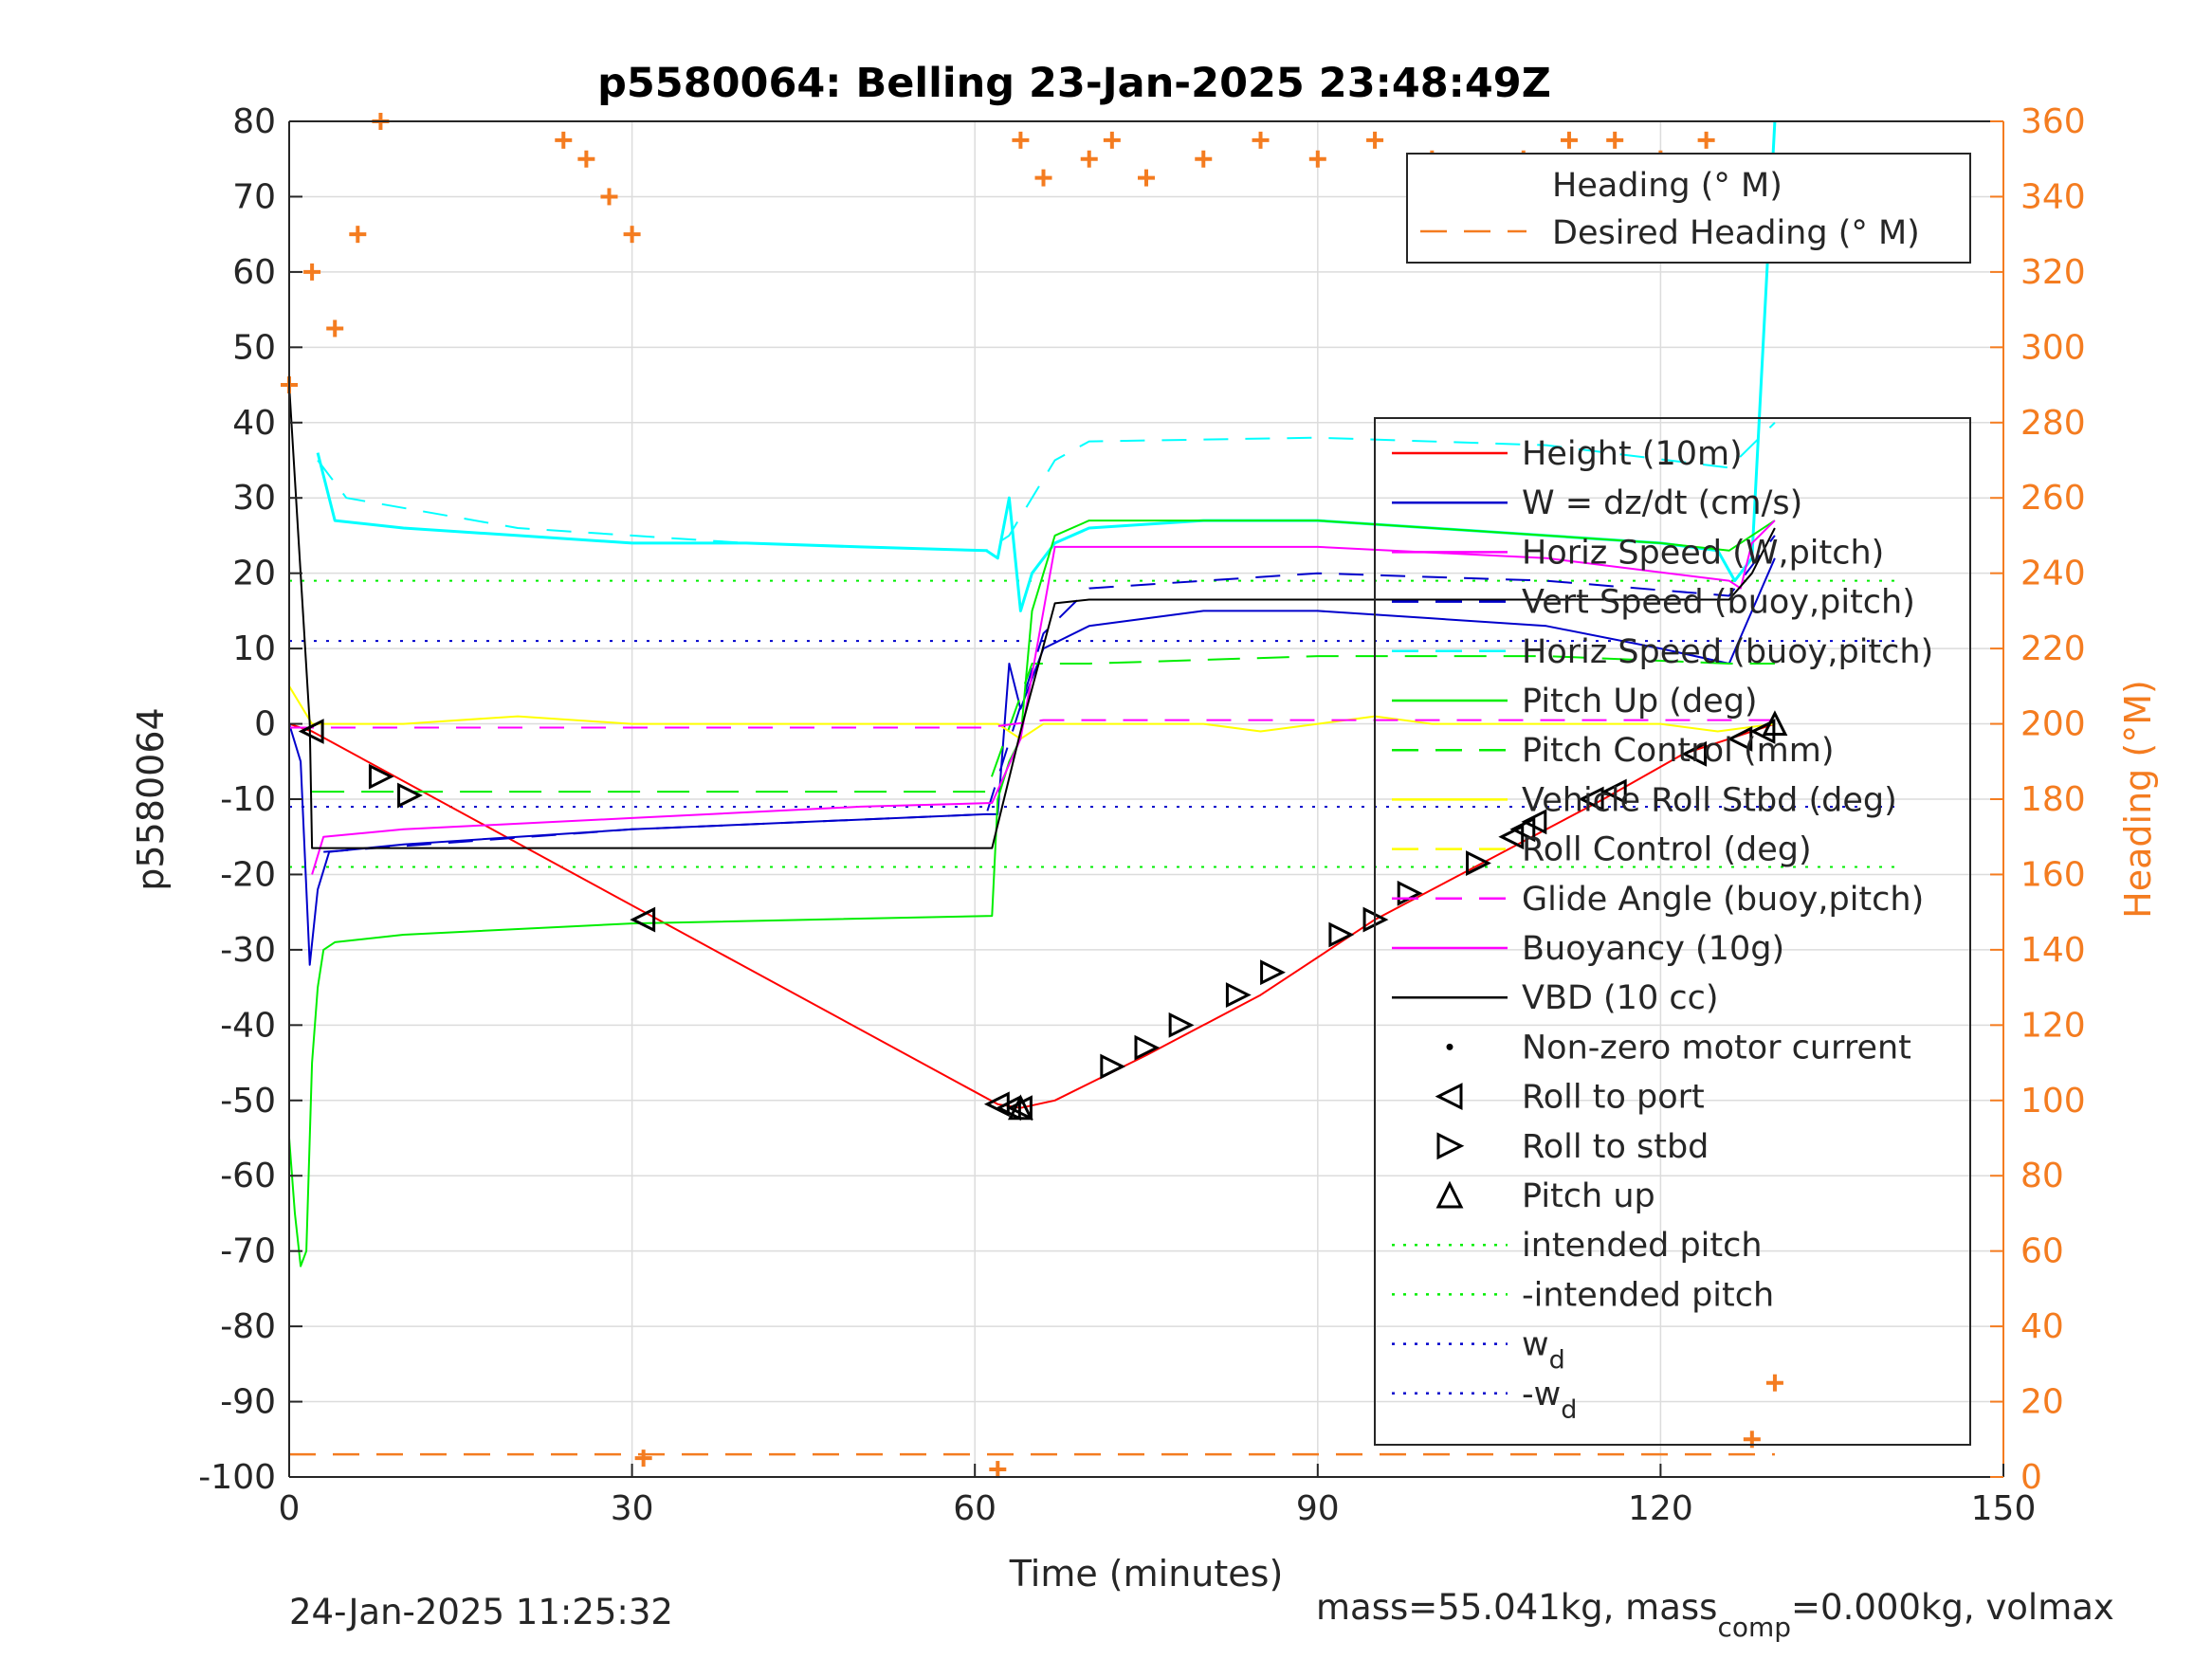 The width and height of the screenshot is (2212, 1659). What do you see at coordinates (1754, 1627) in the screenshot?
I see `footer-mass-sub: comp` at bounding box center [1754, 1627].